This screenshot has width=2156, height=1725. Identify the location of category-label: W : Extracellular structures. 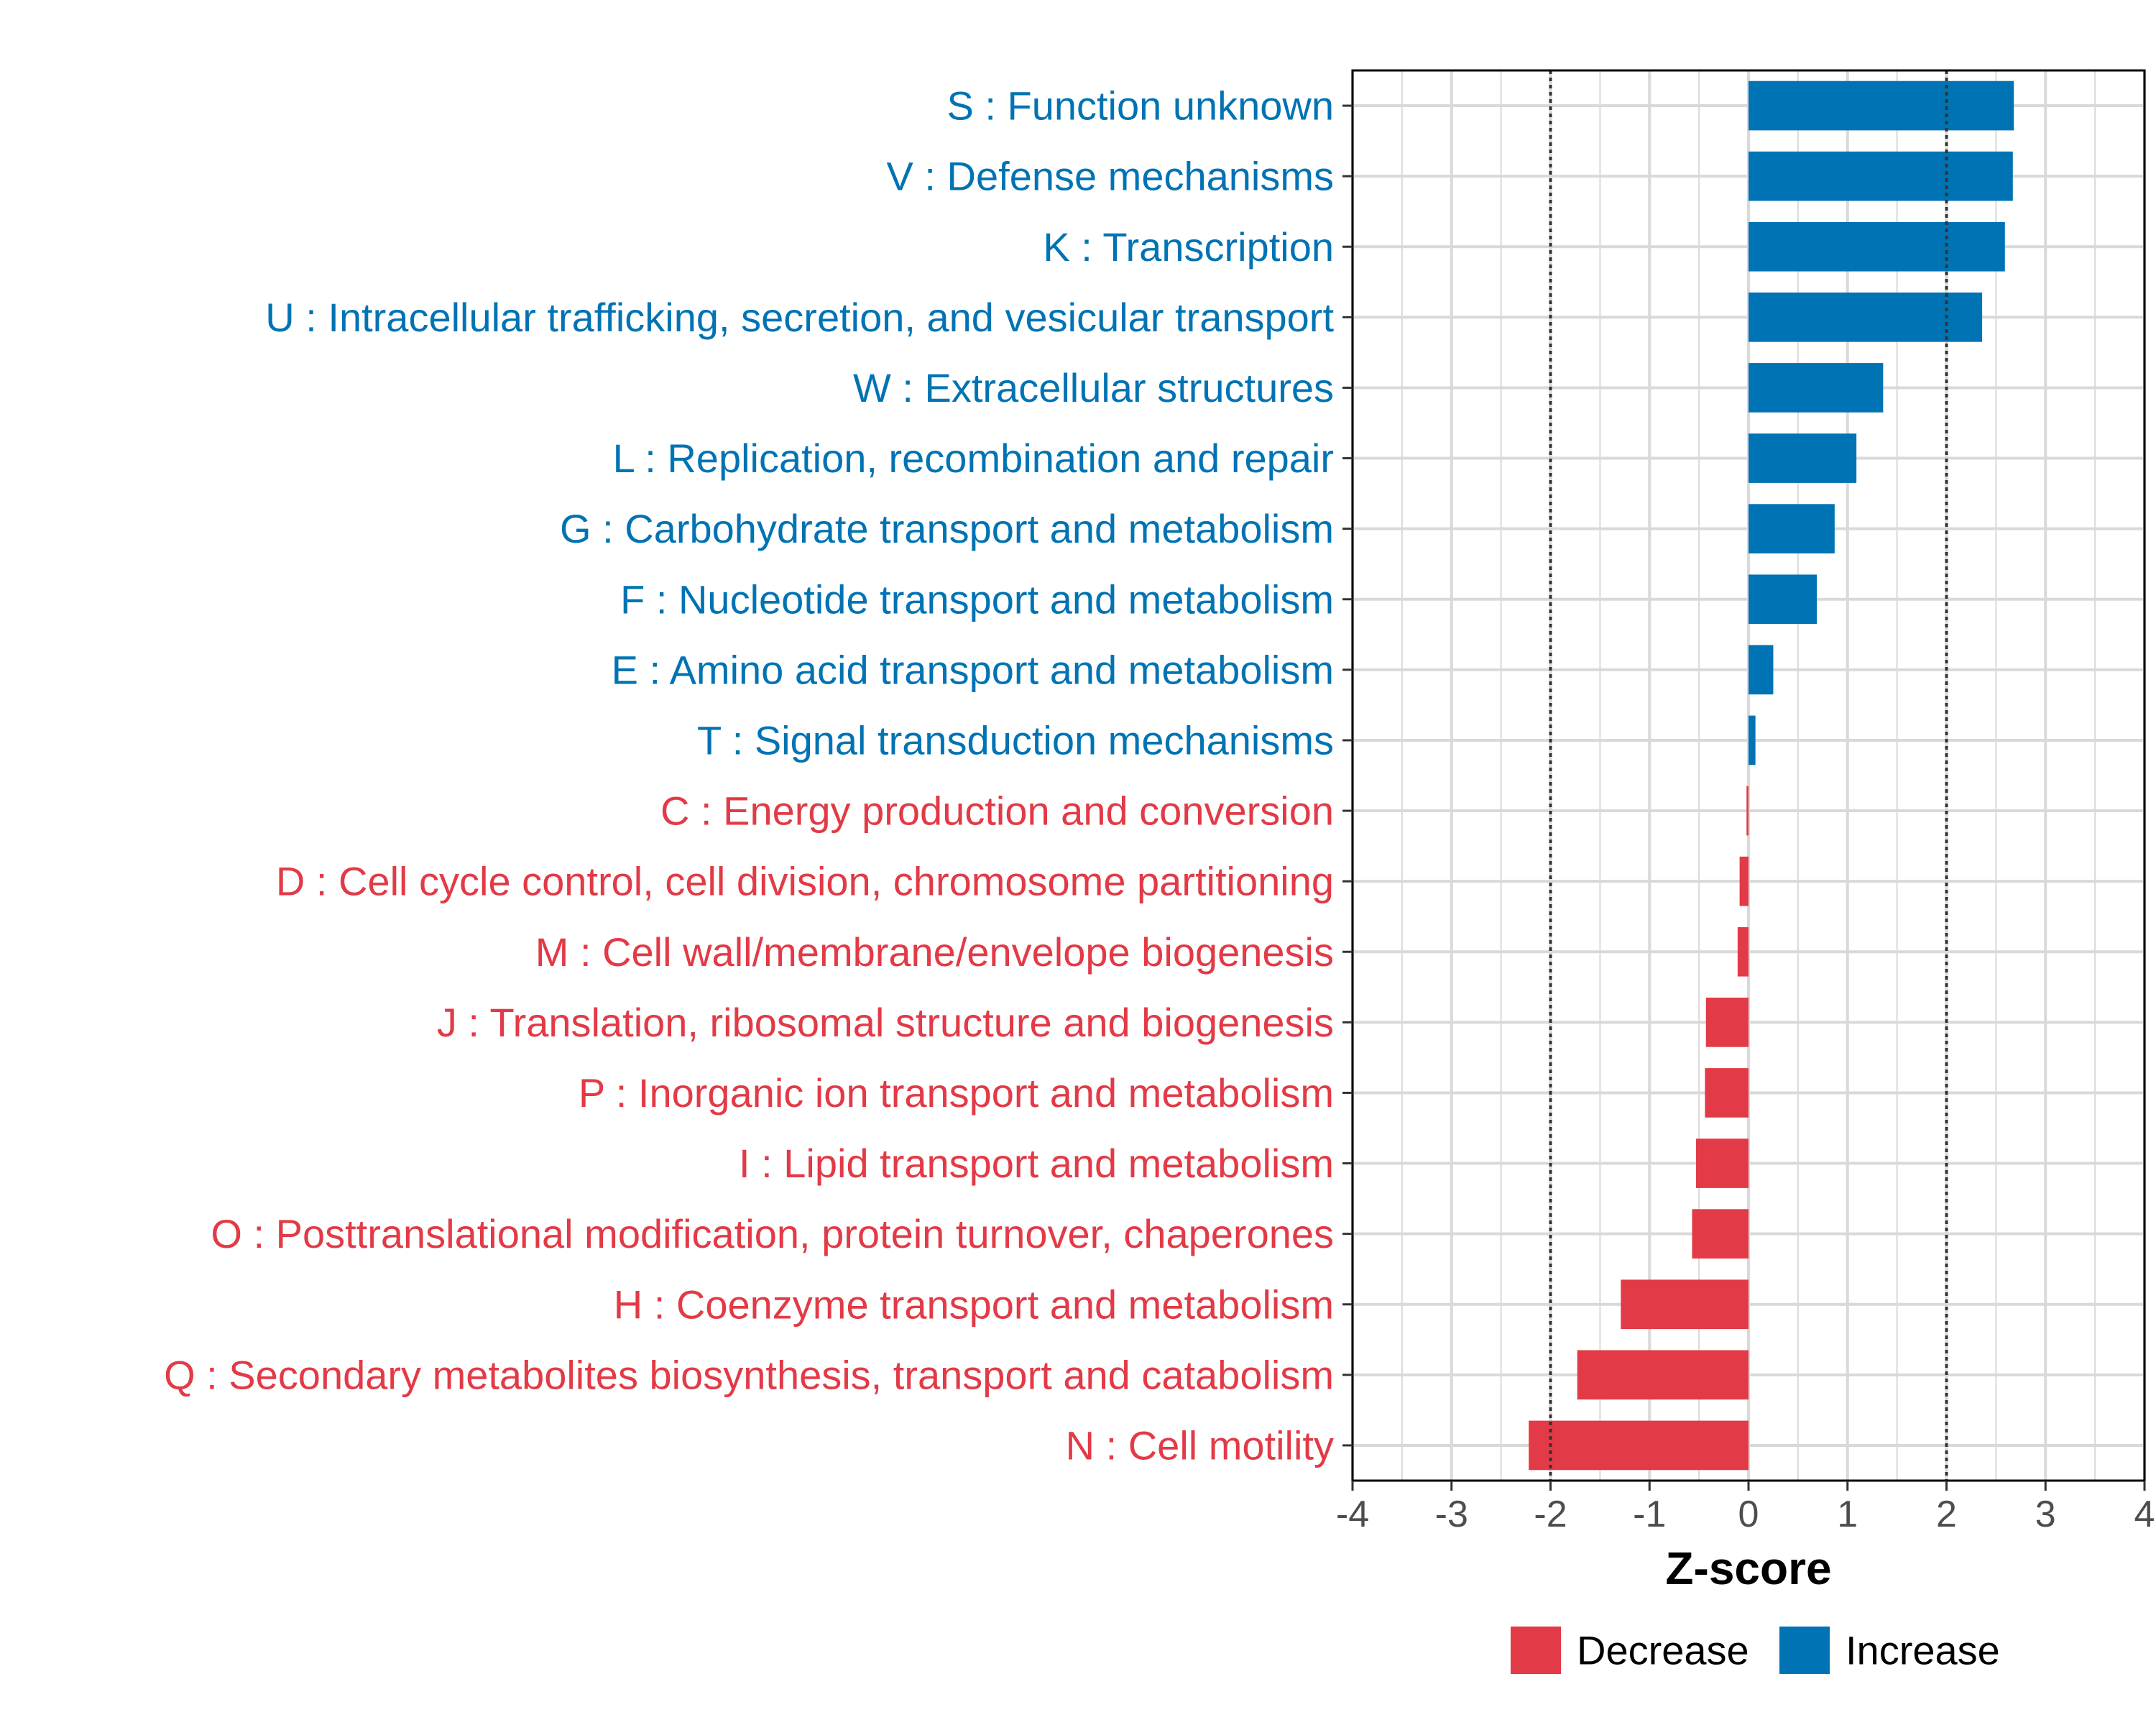
(1093, 387).